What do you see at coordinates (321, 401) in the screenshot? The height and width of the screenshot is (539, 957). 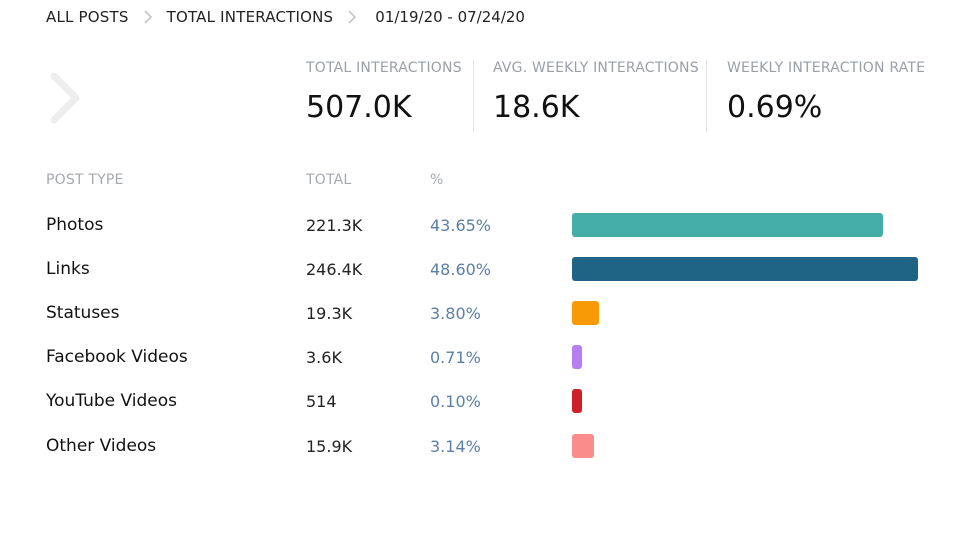 I see `total-value: 514` at bounding box center [321, 401].